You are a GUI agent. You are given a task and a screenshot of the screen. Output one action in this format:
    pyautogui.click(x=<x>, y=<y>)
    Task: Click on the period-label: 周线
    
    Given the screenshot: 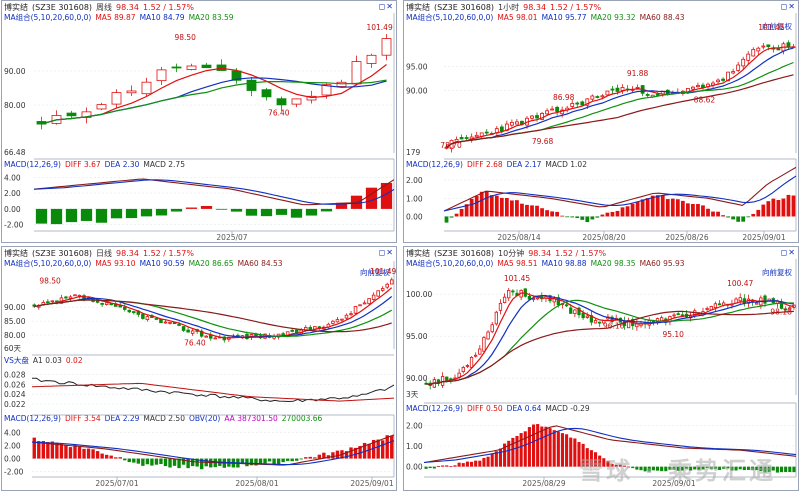 What is the action you would take?
    pyautogui.click(x=104, y=7)
    